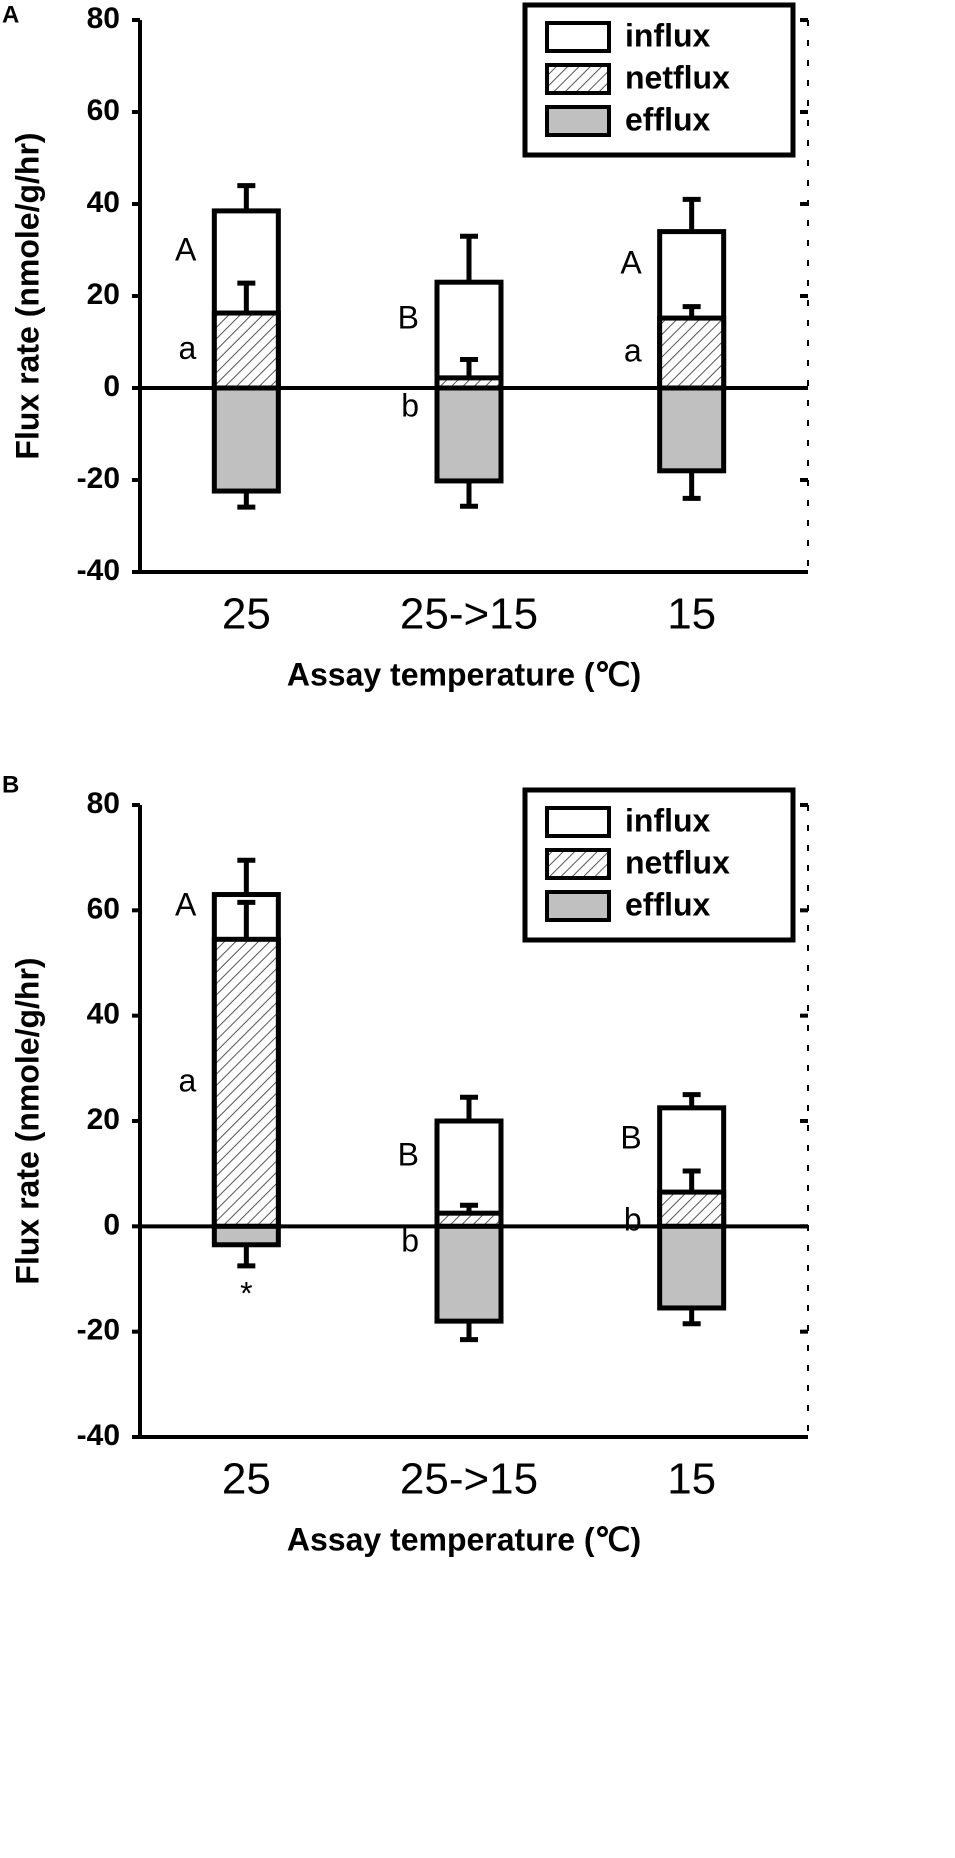 Image resolution: width=955 pixels, height=1858 pixels. I want to click on panel-label: A, so click(10, 14).